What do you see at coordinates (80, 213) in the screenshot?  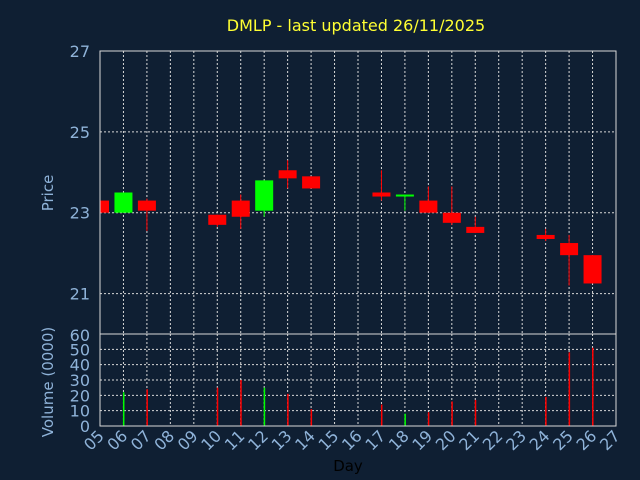 I see `price-tick-label: 23` at bounding box center [80, 213].